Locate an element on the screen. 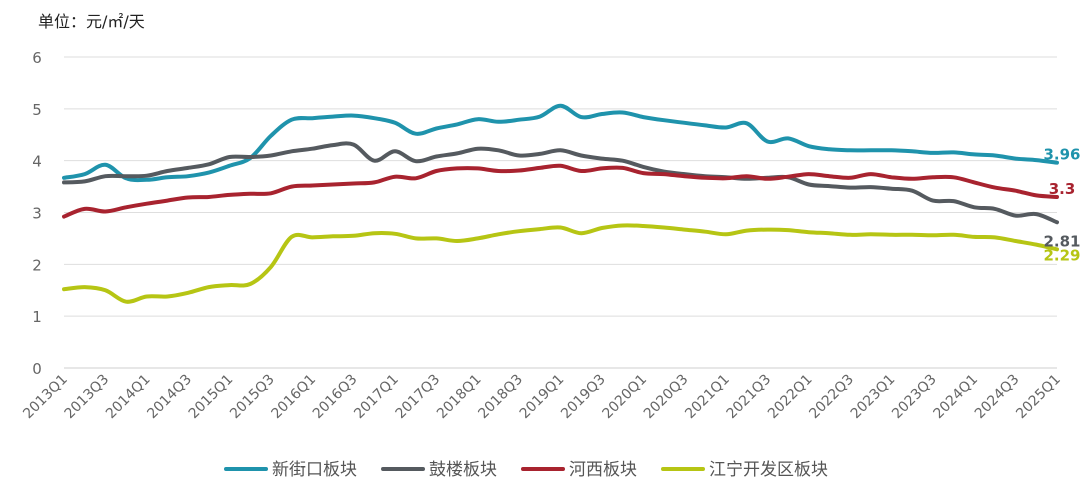 The width and height of the screenshot is (1085, 500). end-value-label: 2.29 is located at coordinates (1061, 255).